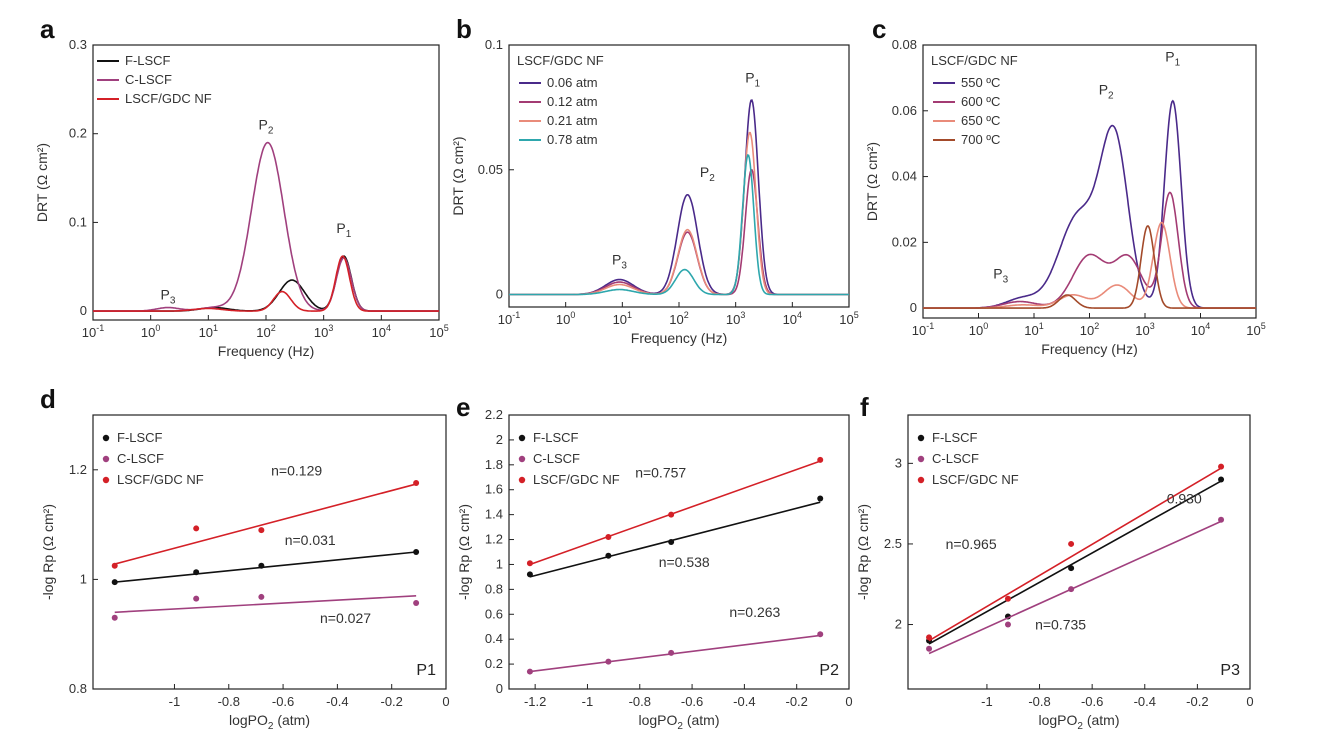 This screenshot has height=756, width=1330. What do you see at coordinates (494, 588) in the screenshot?
I see `y-tick-label: 0.8` at bounding box center [494, 588].